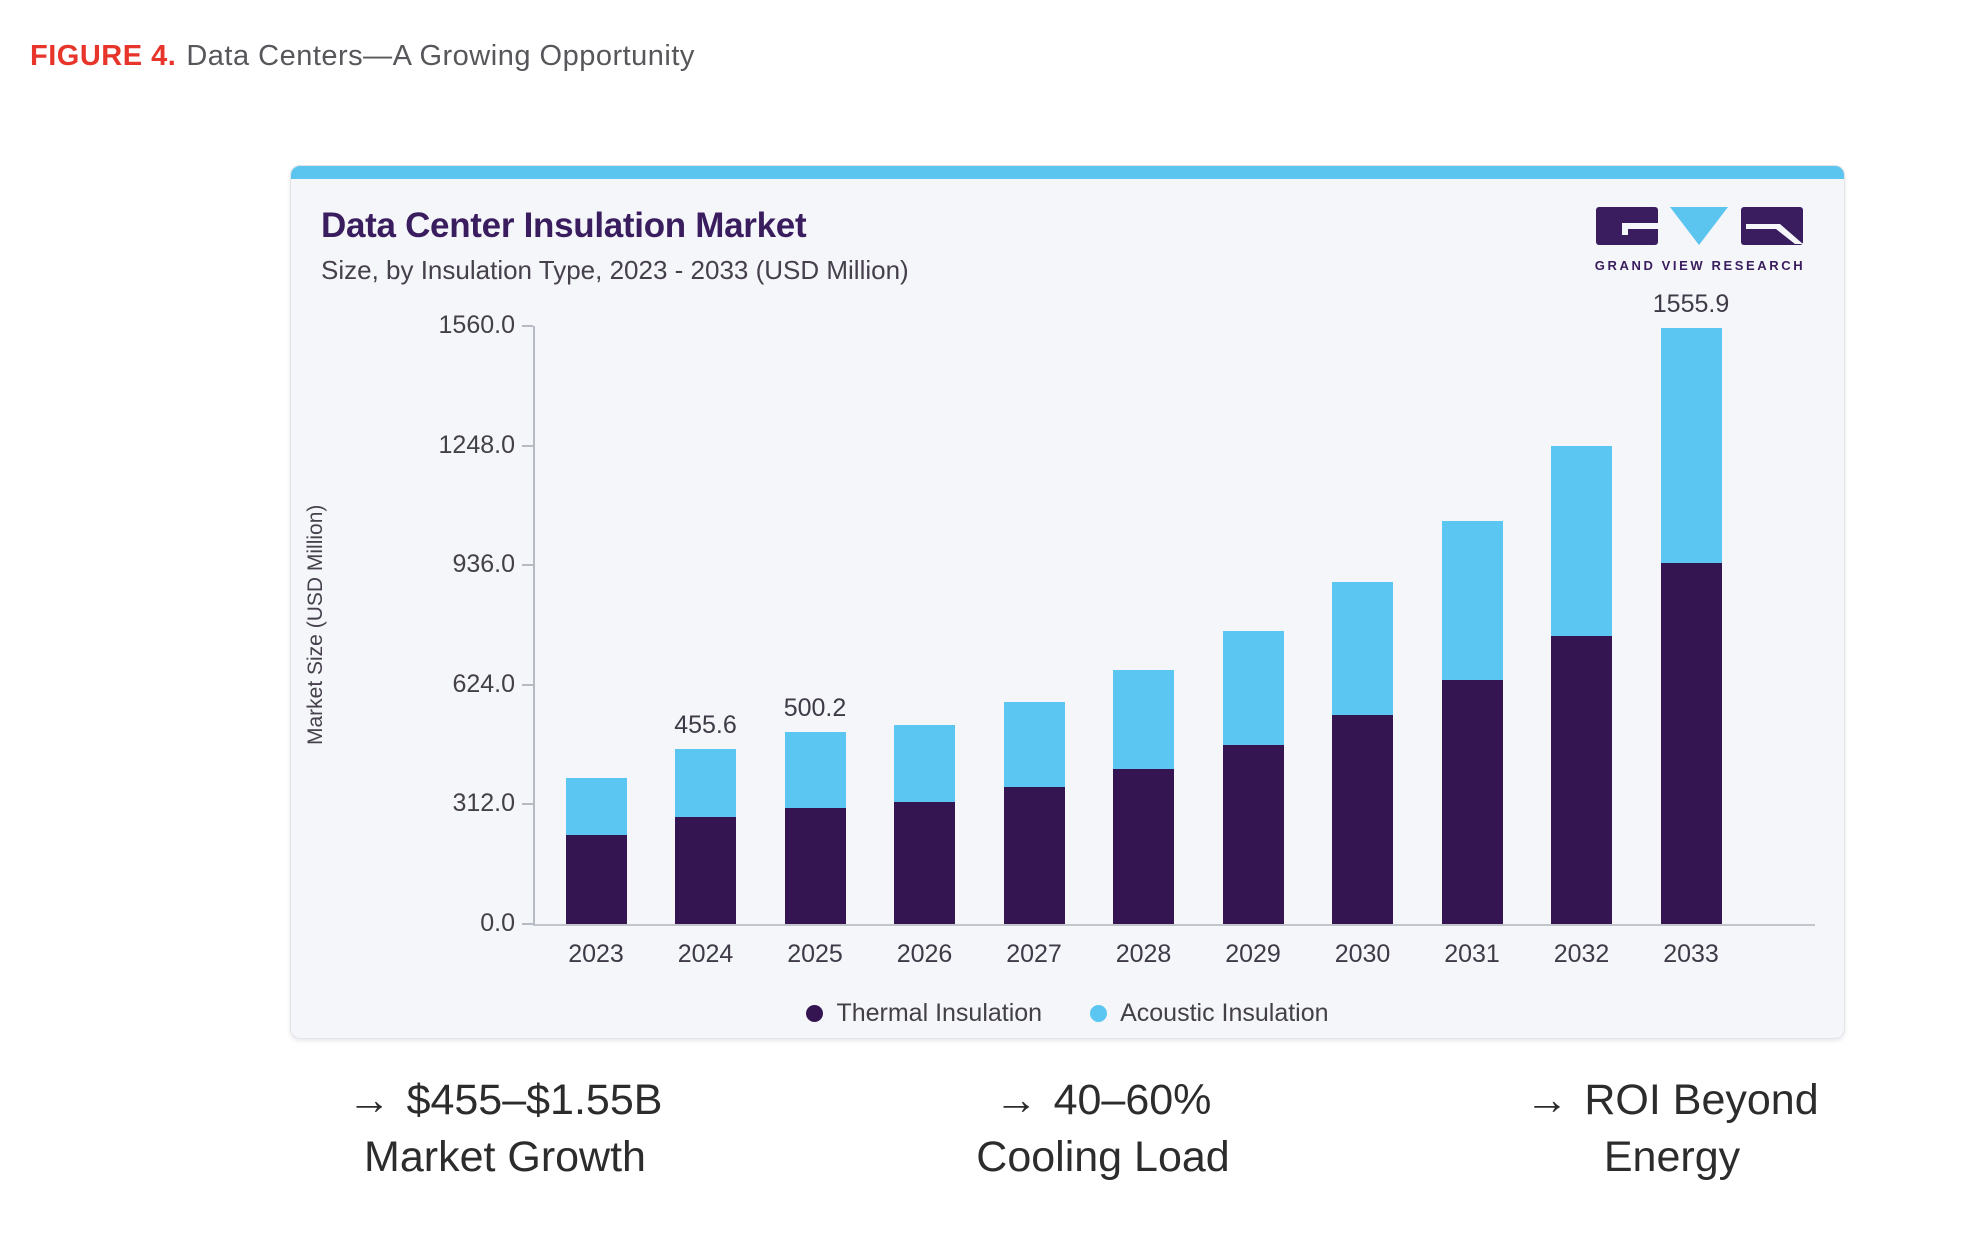 The image size is (1969, 1251). I want to click on y-tick-label: 1248.0, so click(476, 444).